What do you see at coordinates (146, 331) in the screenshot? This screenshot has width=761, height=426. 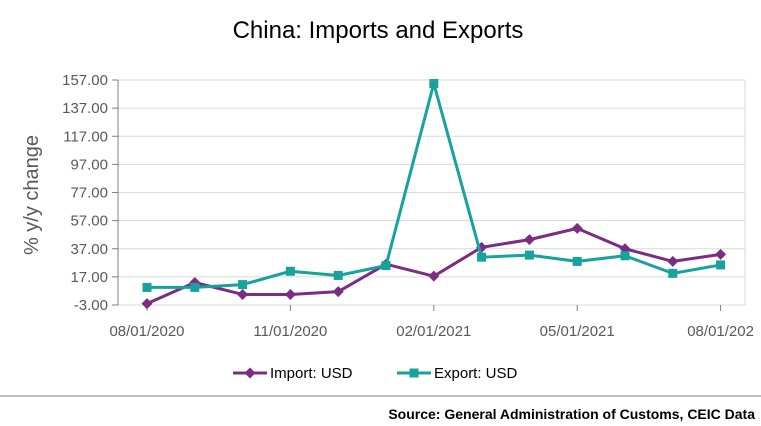 I see `x-tick-label: 08/01/2020` at bounding box center [146, 331].